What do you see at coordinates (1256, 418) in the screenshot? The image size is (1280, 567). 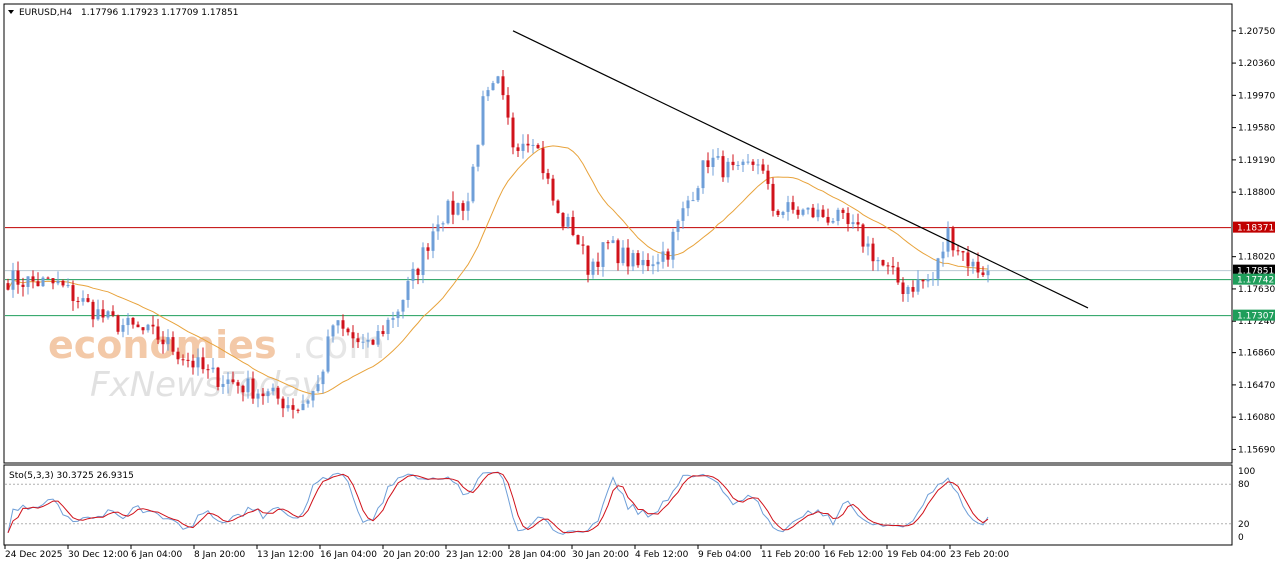 I see `price-tick-label: 1.16080` at bounding box center [1256, 418].